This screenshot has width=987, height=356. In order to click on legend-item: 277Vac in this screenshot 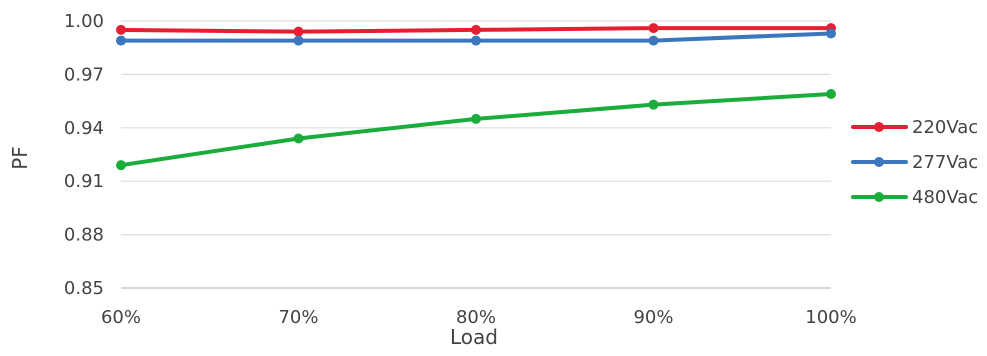, I will do `click(914, 162)`.